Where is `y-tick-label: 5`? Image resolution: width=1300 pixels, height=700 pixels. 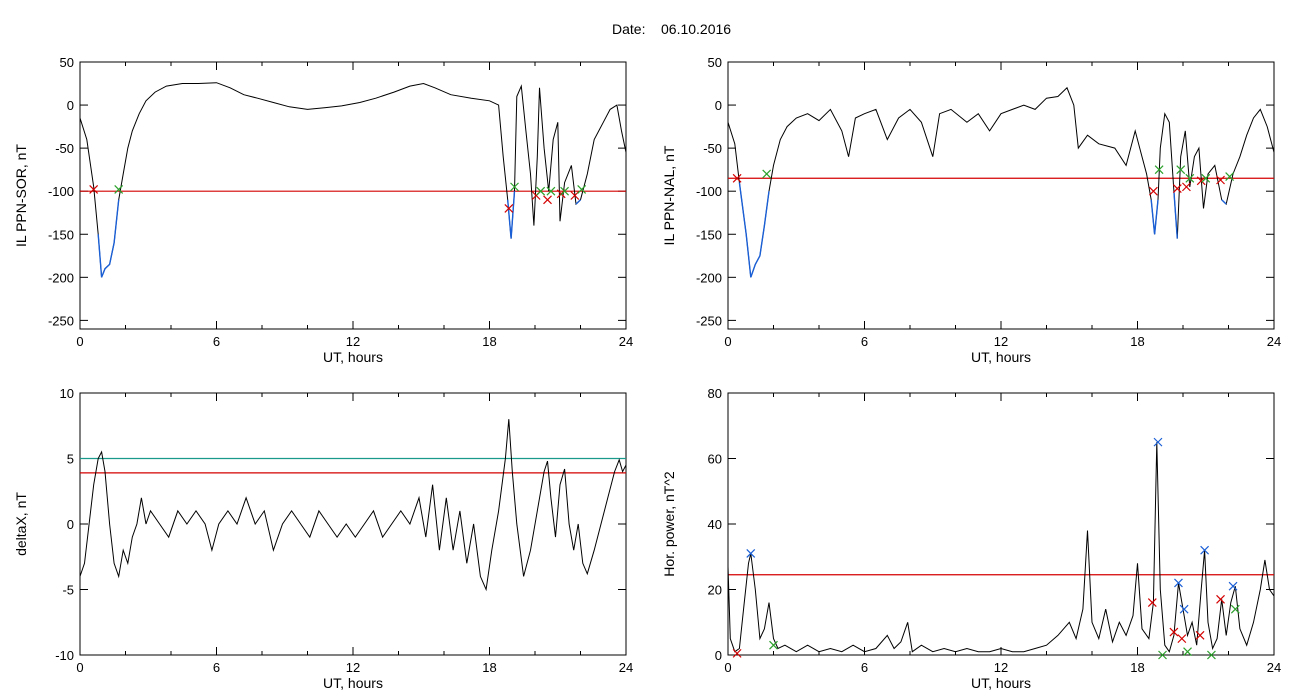
y-tick-label: 5 is located at coordinates (70, 459).